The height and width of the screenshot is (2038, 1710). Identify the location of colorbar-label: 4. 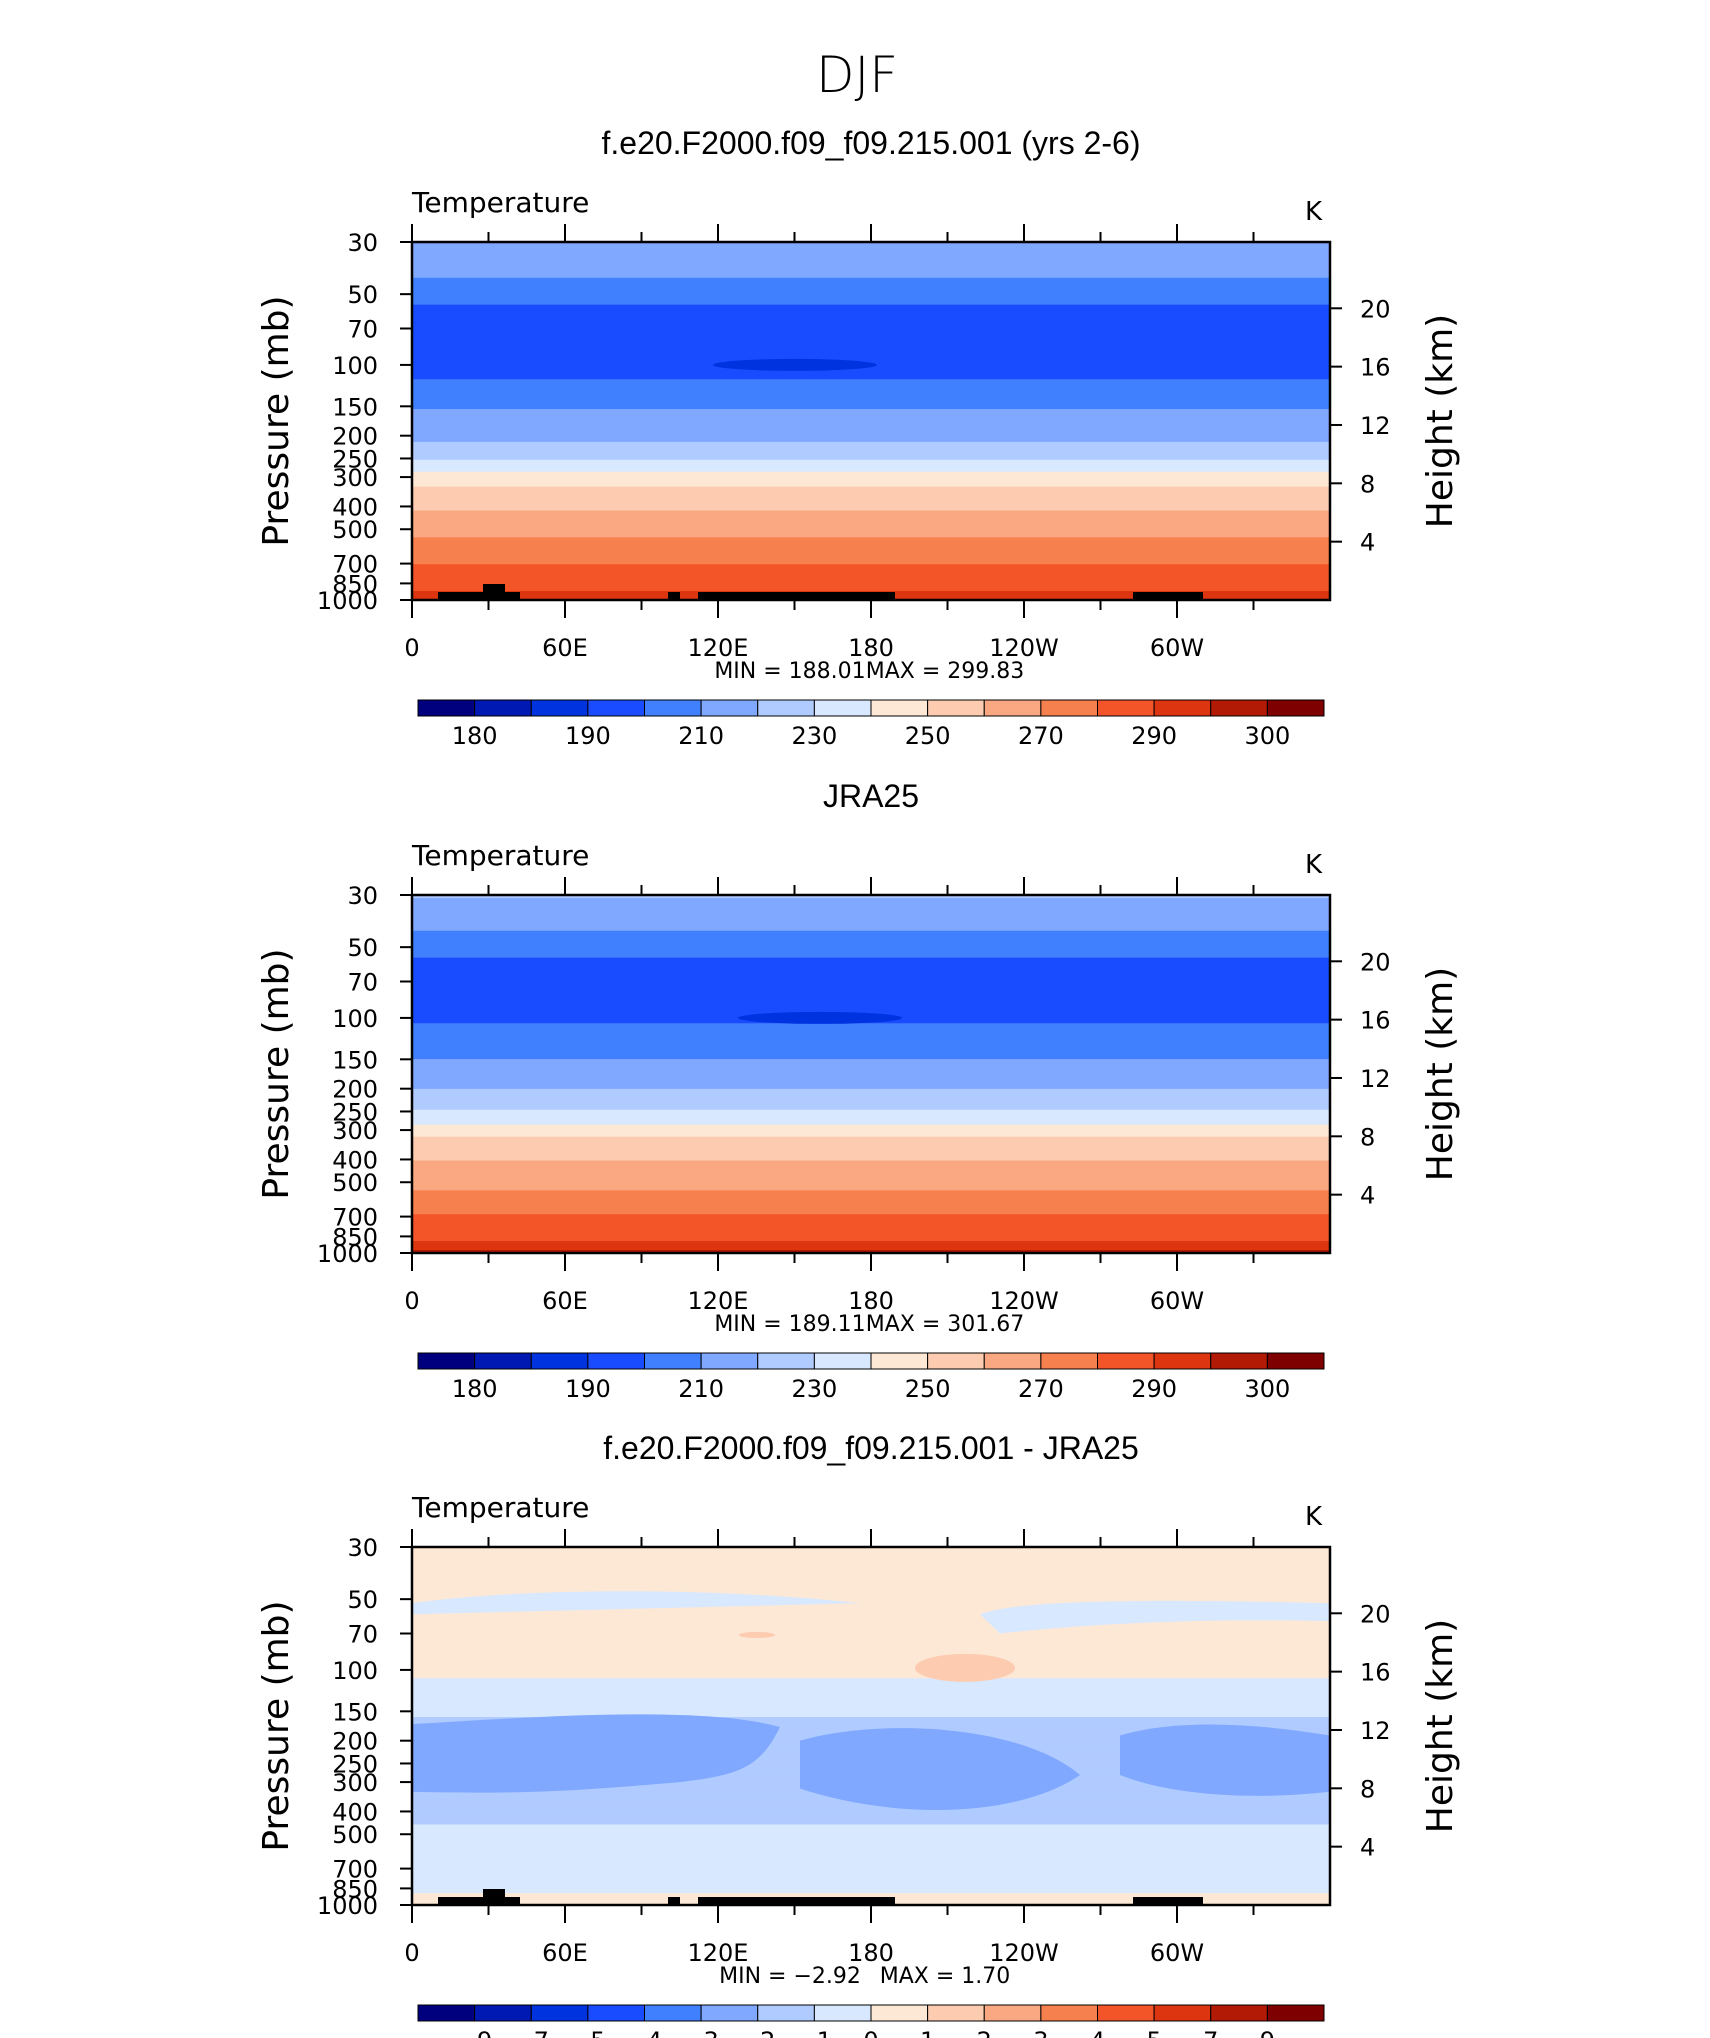
(1097, 2032).